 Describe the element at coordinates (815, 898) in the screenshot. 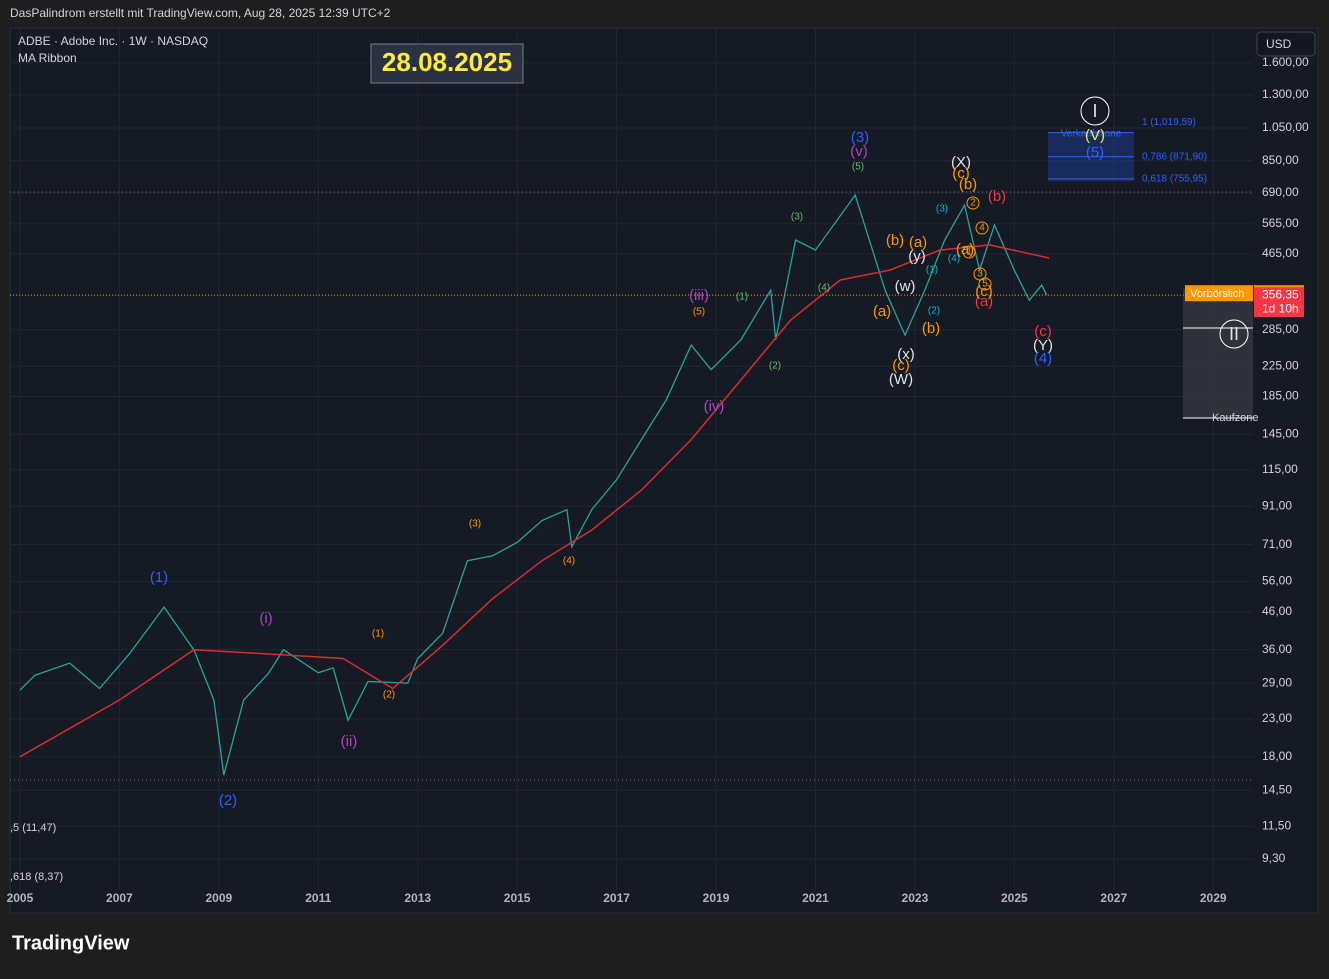

I see `x-tick-label: 2021` at that location.